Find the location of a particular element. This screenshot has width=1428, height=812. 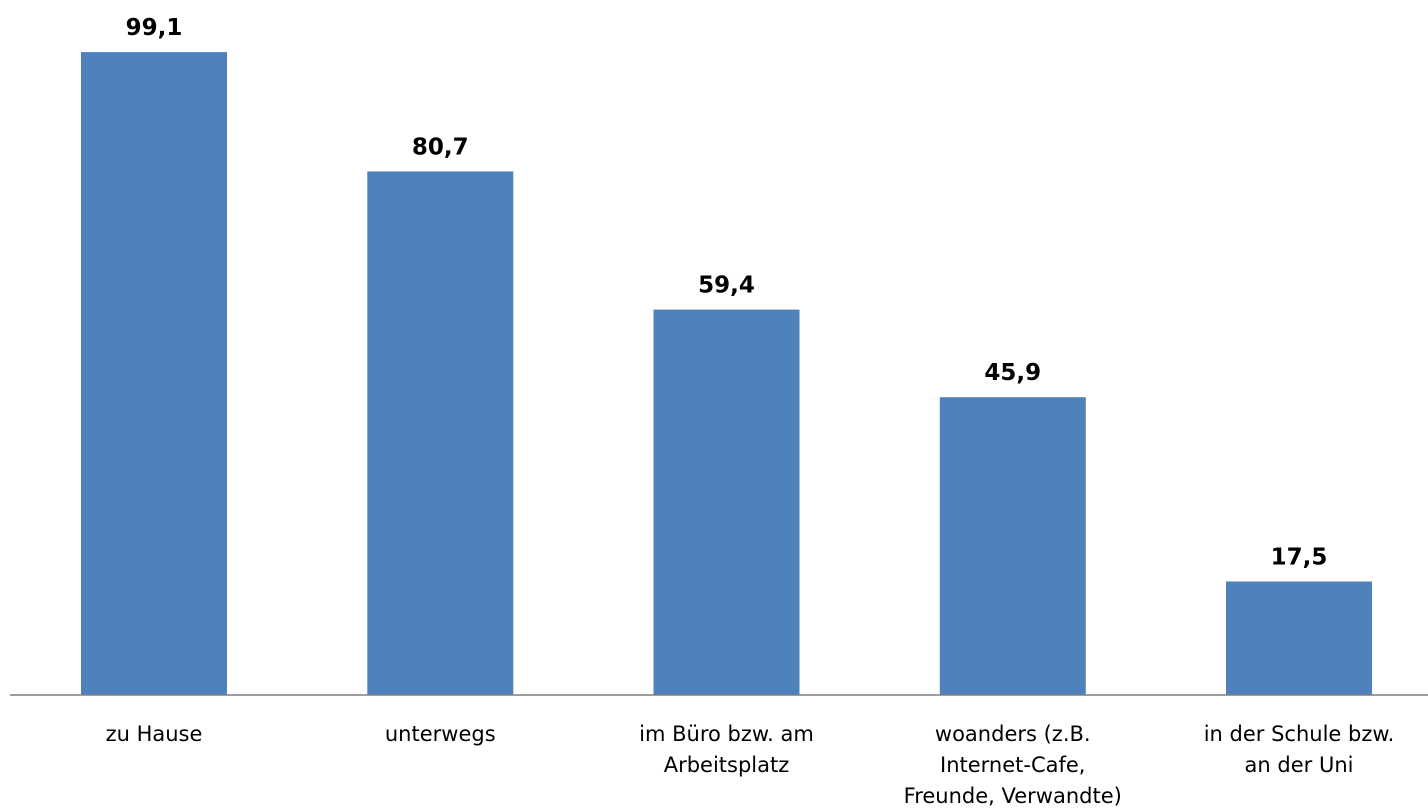

category-label: im Büro bzw. am Arbeitsplatz is located at coordinates (726, 749).